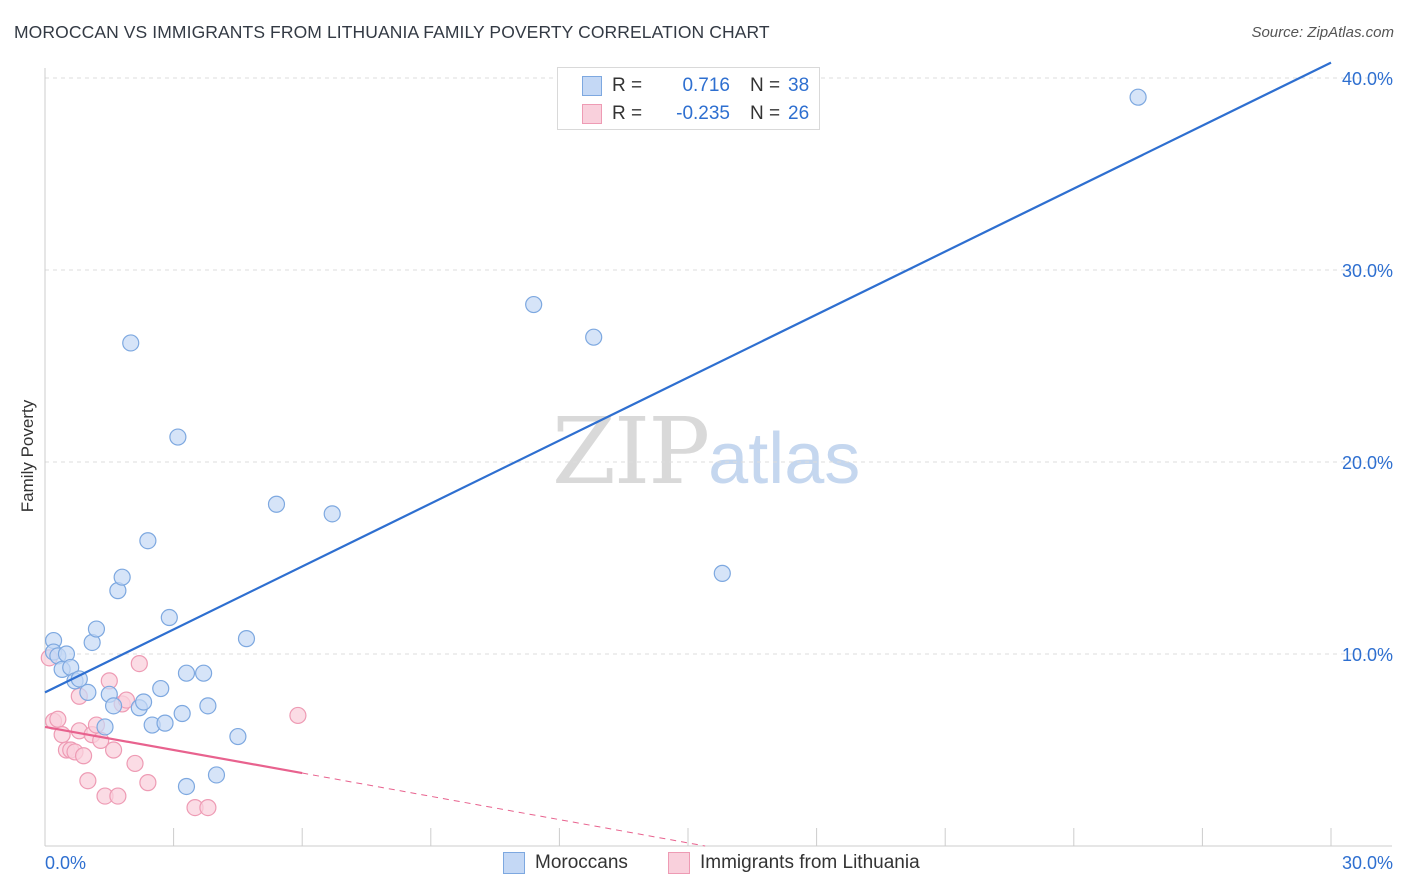  I want to click on correlation-legend: R = 0.716 N = 38 R = -0.235 N = 26, so click(688, 98).